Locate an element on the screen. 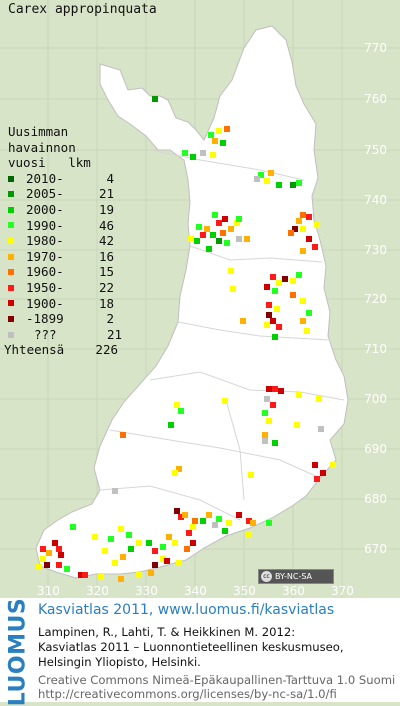  legend-row: -1899 2 is located at coordinates (65, 319).